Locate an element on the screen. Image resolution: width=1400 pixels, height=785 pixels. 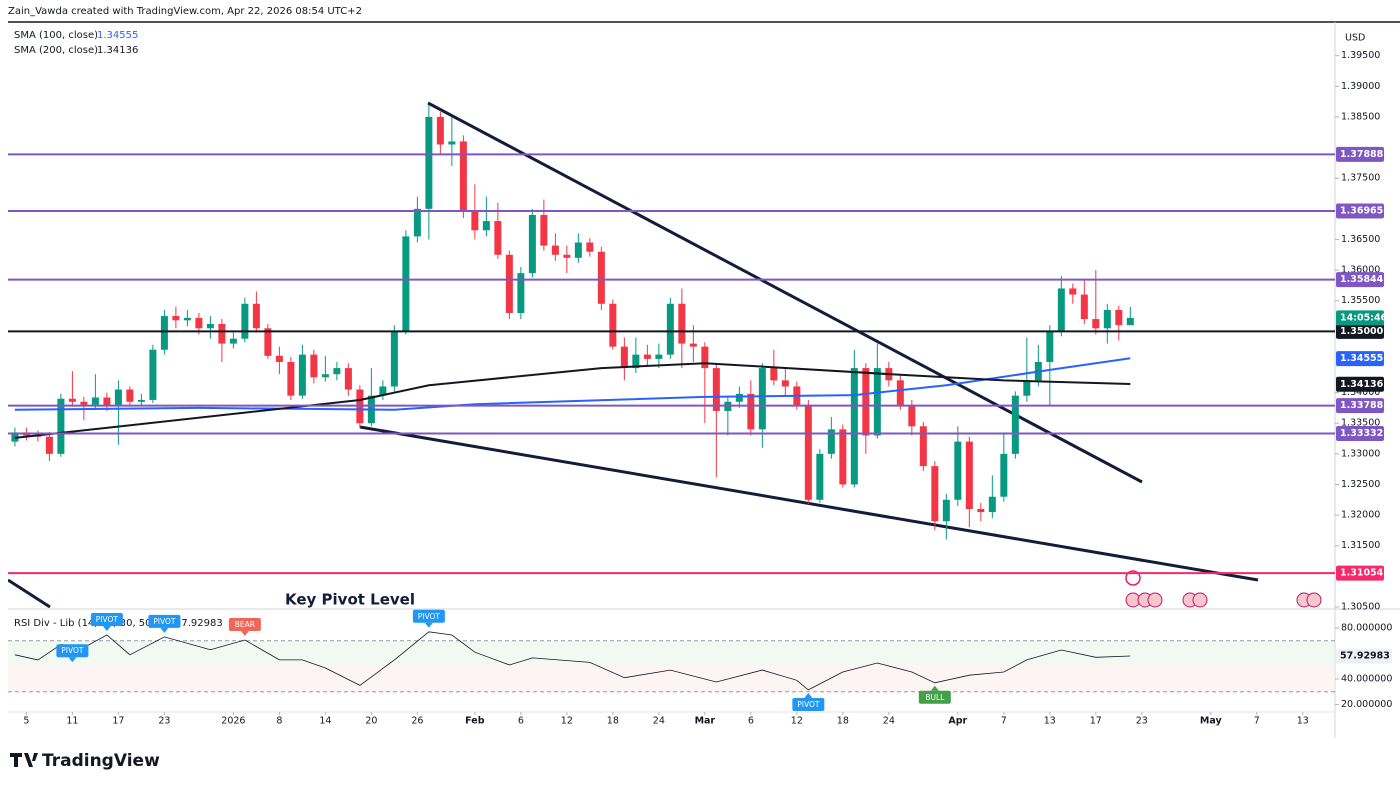
signal-label: BEAR is located at coordinates (245, 624).